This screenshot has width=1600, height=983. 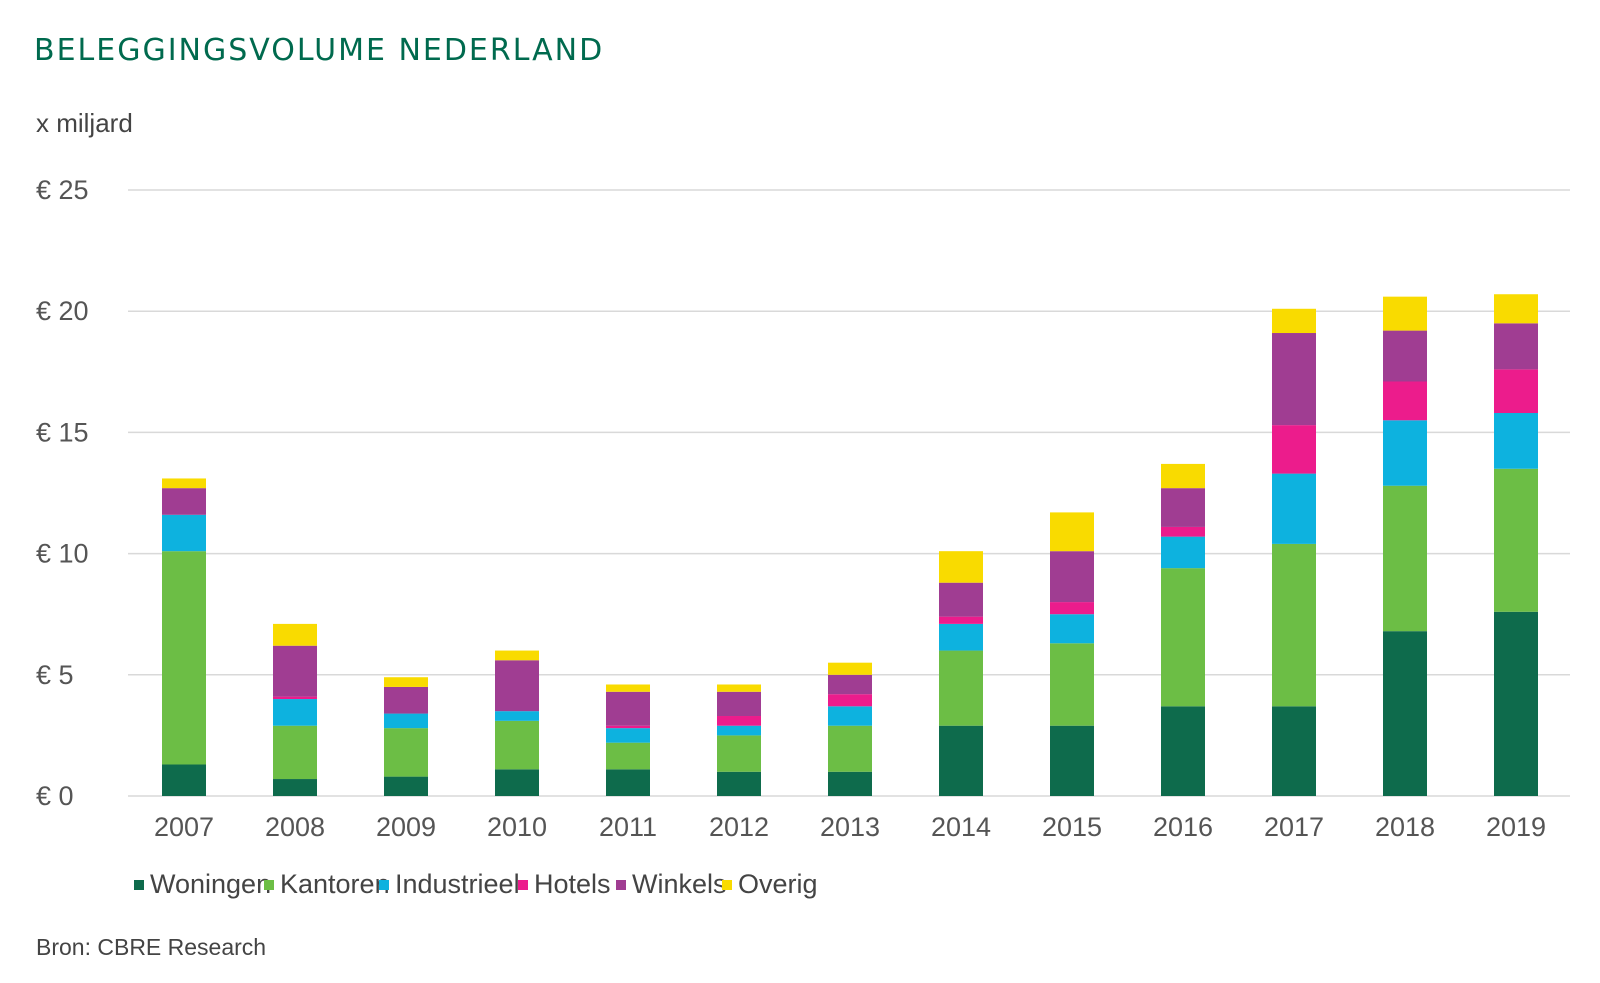 What do you see at coordinates (1183, 751) in the screenshot?
I see `bar-woningen-2016` at bounding box center [1183, 751].